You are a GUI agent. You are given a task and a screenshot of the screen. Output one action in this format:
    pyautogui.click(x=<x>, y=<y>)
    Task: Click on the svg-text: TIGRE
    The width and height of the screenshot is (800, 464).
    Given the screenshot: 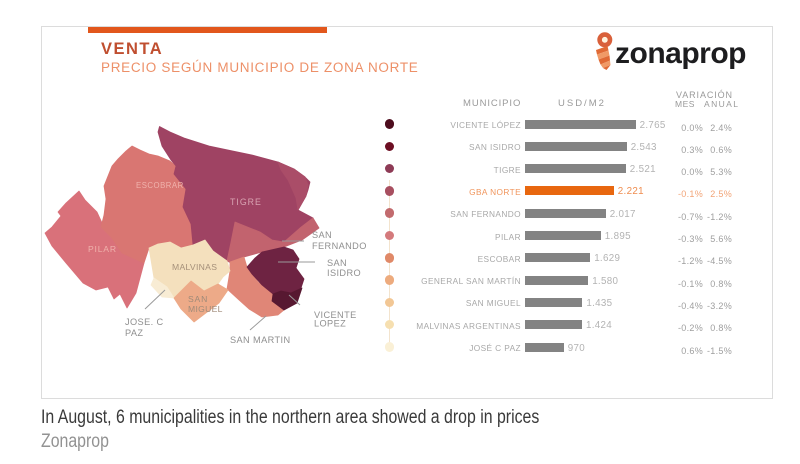 What is the action you would take?
    pyautogui.click(x=246, y=202)
    